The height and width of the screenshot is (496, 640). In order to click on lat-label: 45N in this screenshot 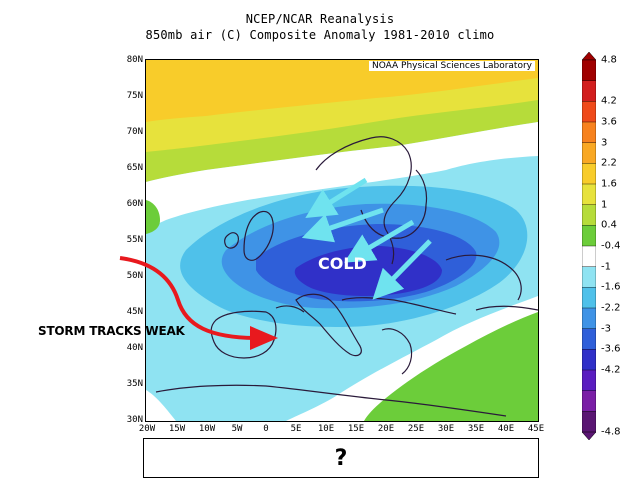, I will do `click(134, 312)`.